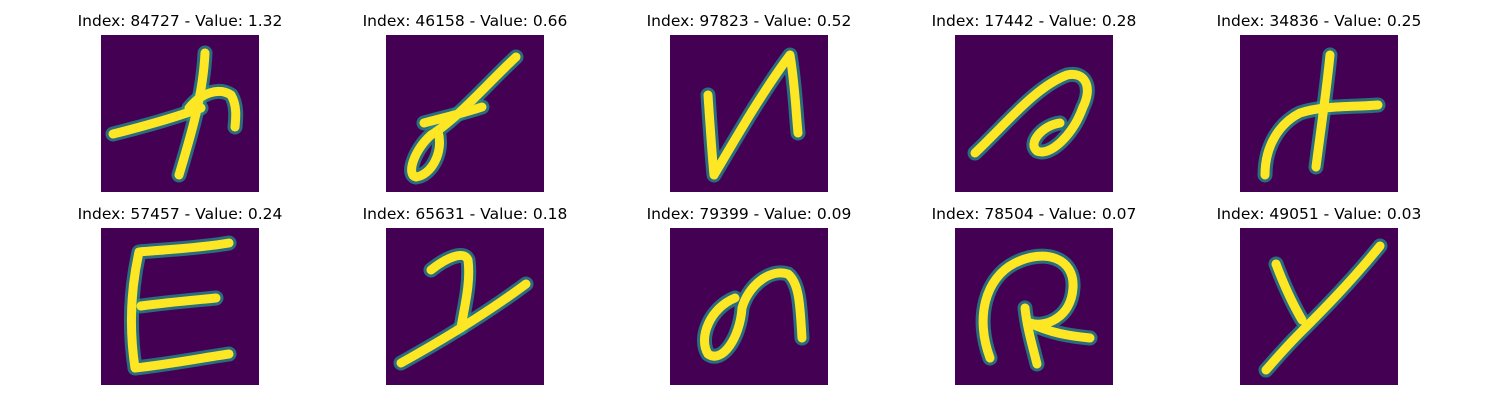 Image resolution: width=1500 pixels, height=400 pixels. I want to click on image-panel: Index: 79399 - Value: 0.09, so click(749, 299).